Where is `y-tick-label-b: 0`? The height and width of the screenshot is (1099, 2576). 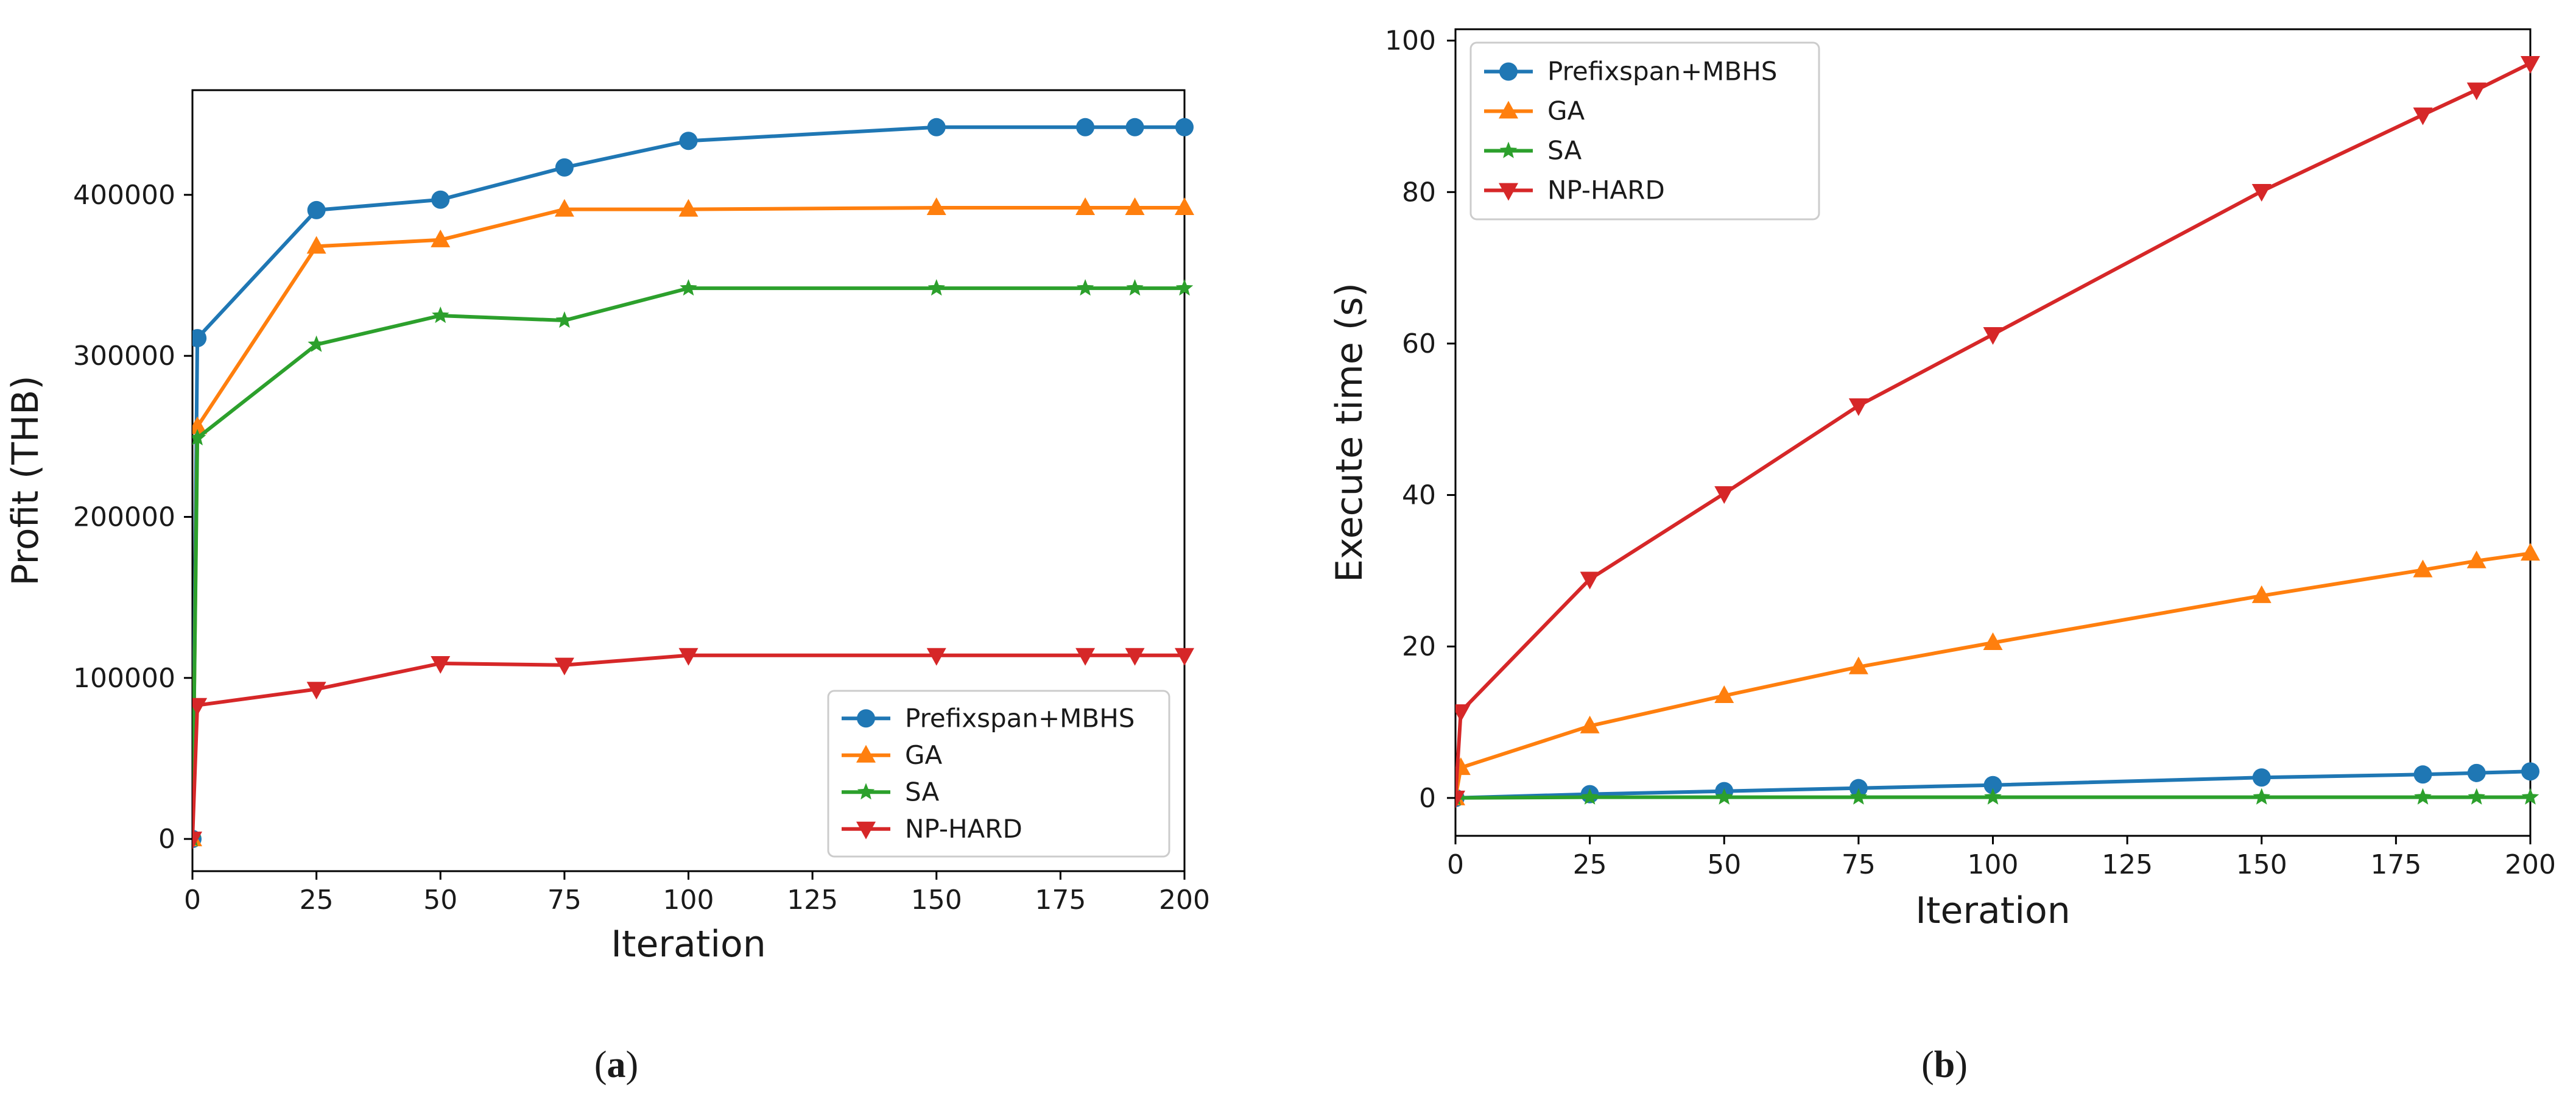 y-tick-label-b: 0 is located at coordinates (1427, 798).